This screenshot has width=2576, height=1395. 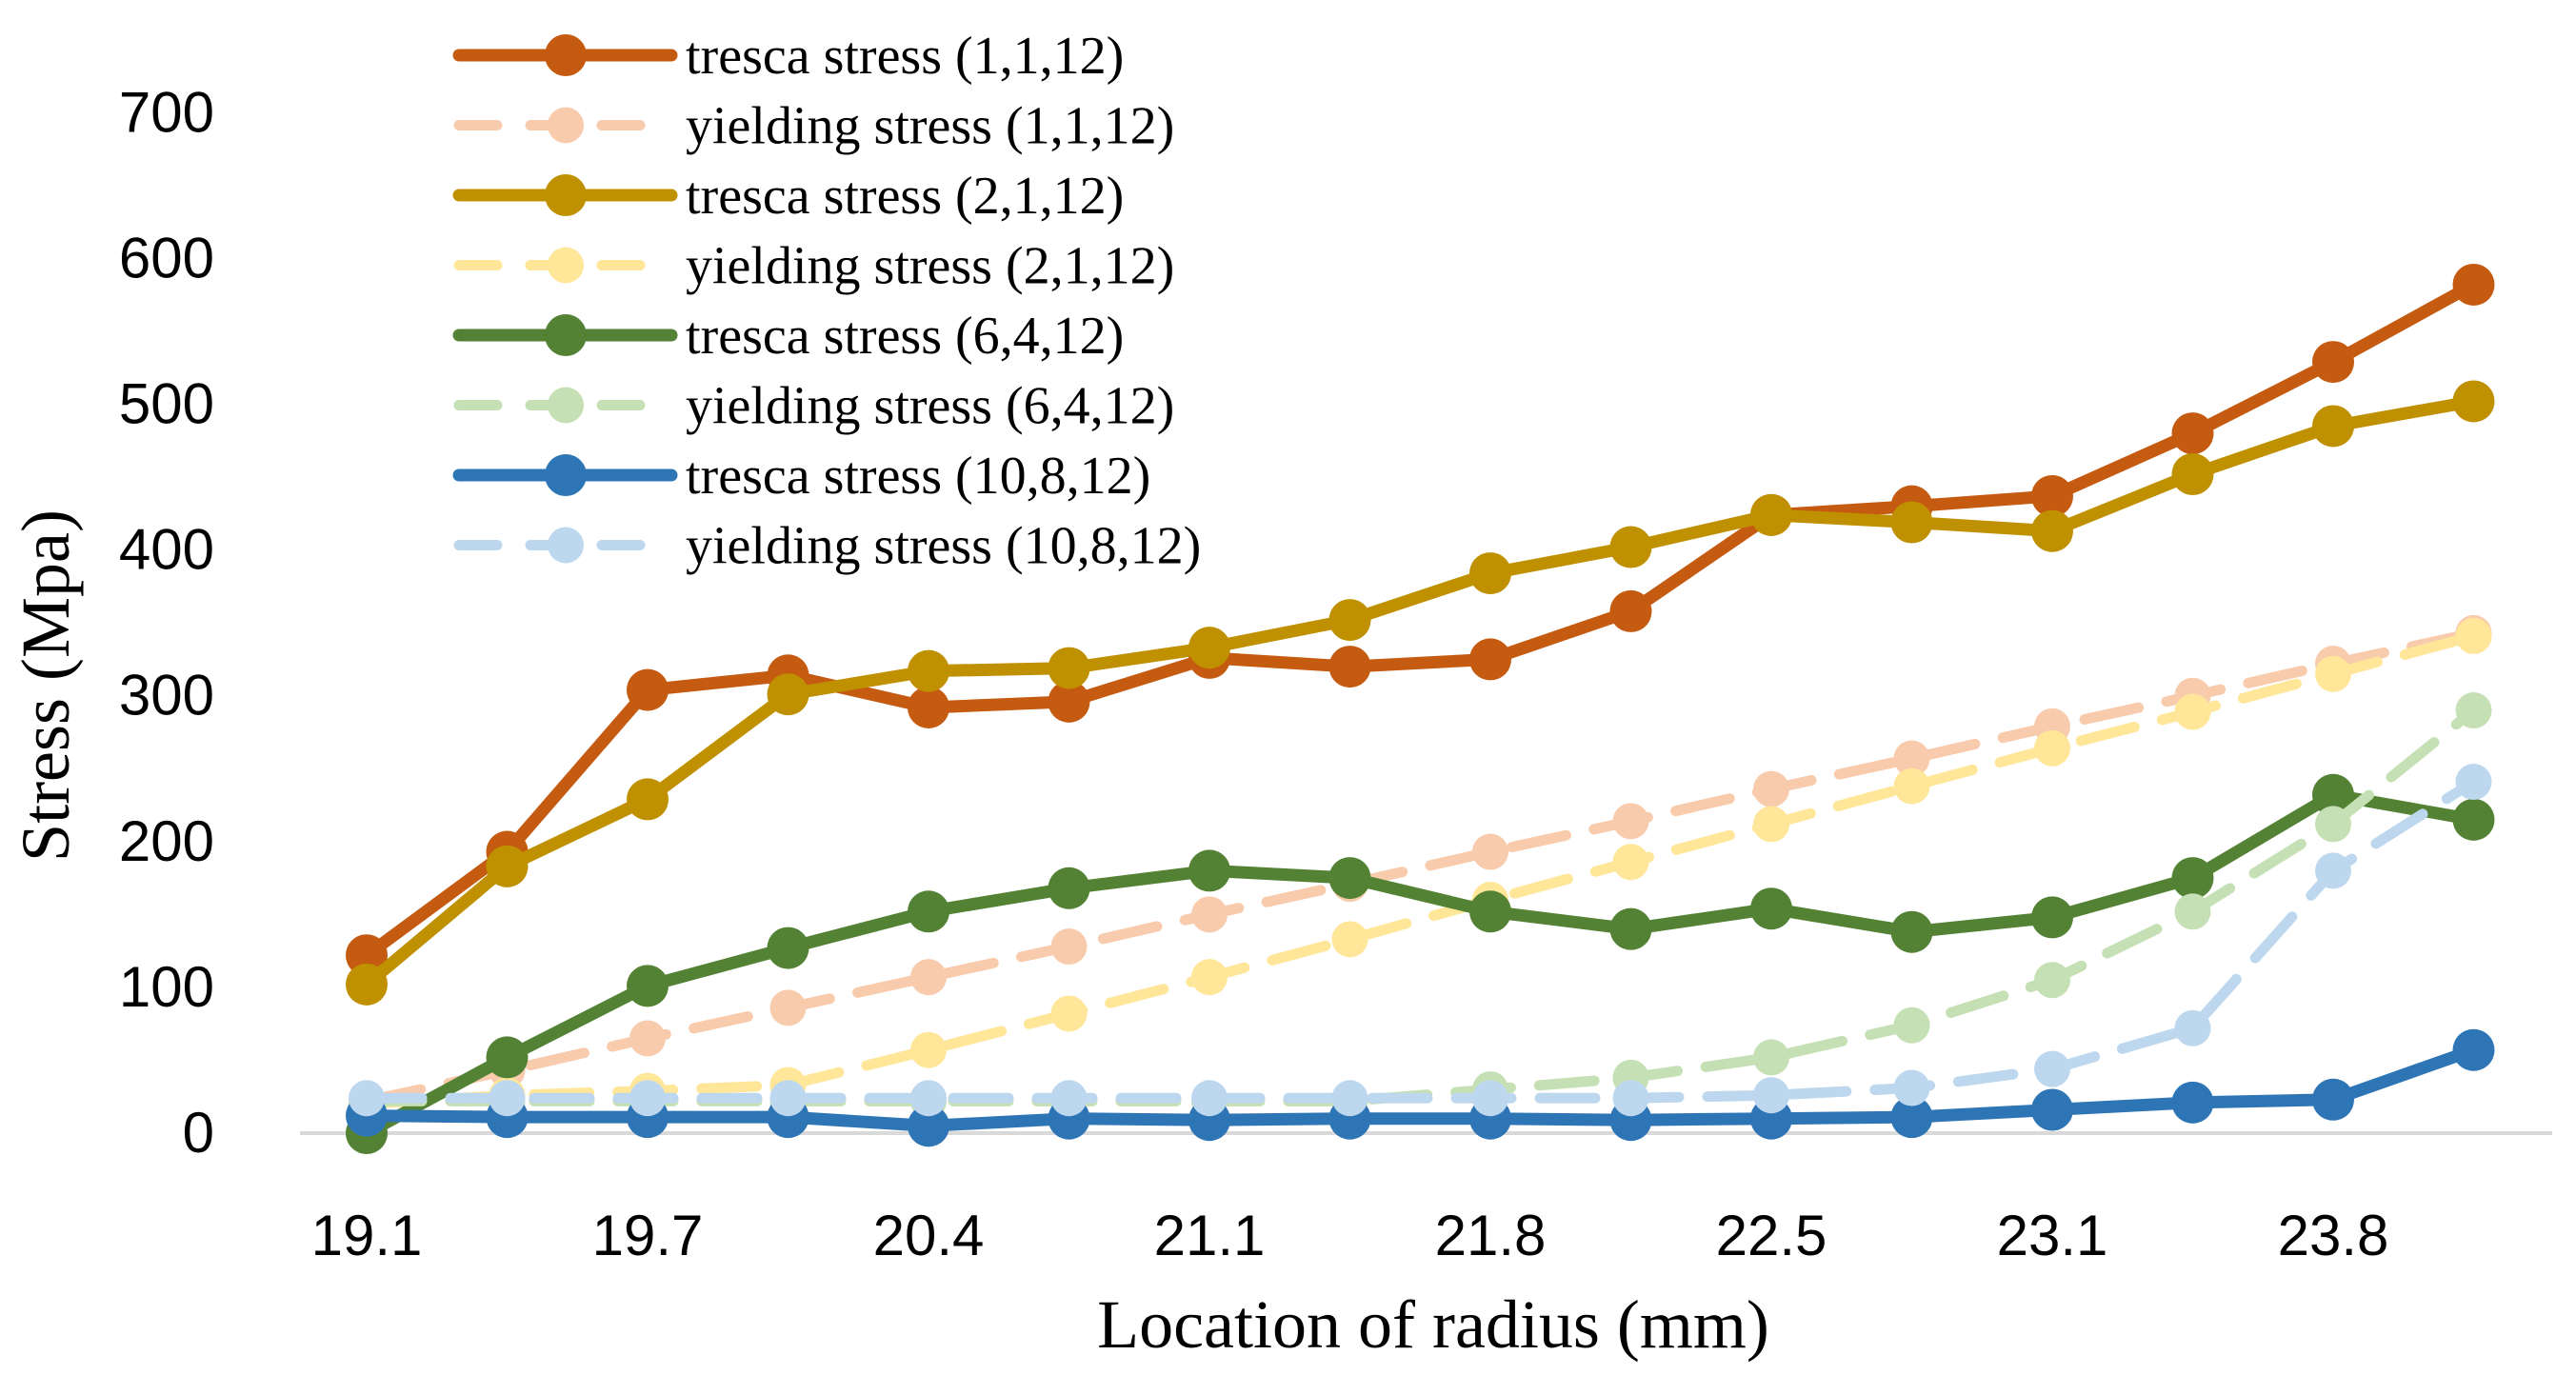 What do you see at coordinates (166, 987) in the screenshot?
I see `y-tick-label: 100` at bounding box center [166, 987].